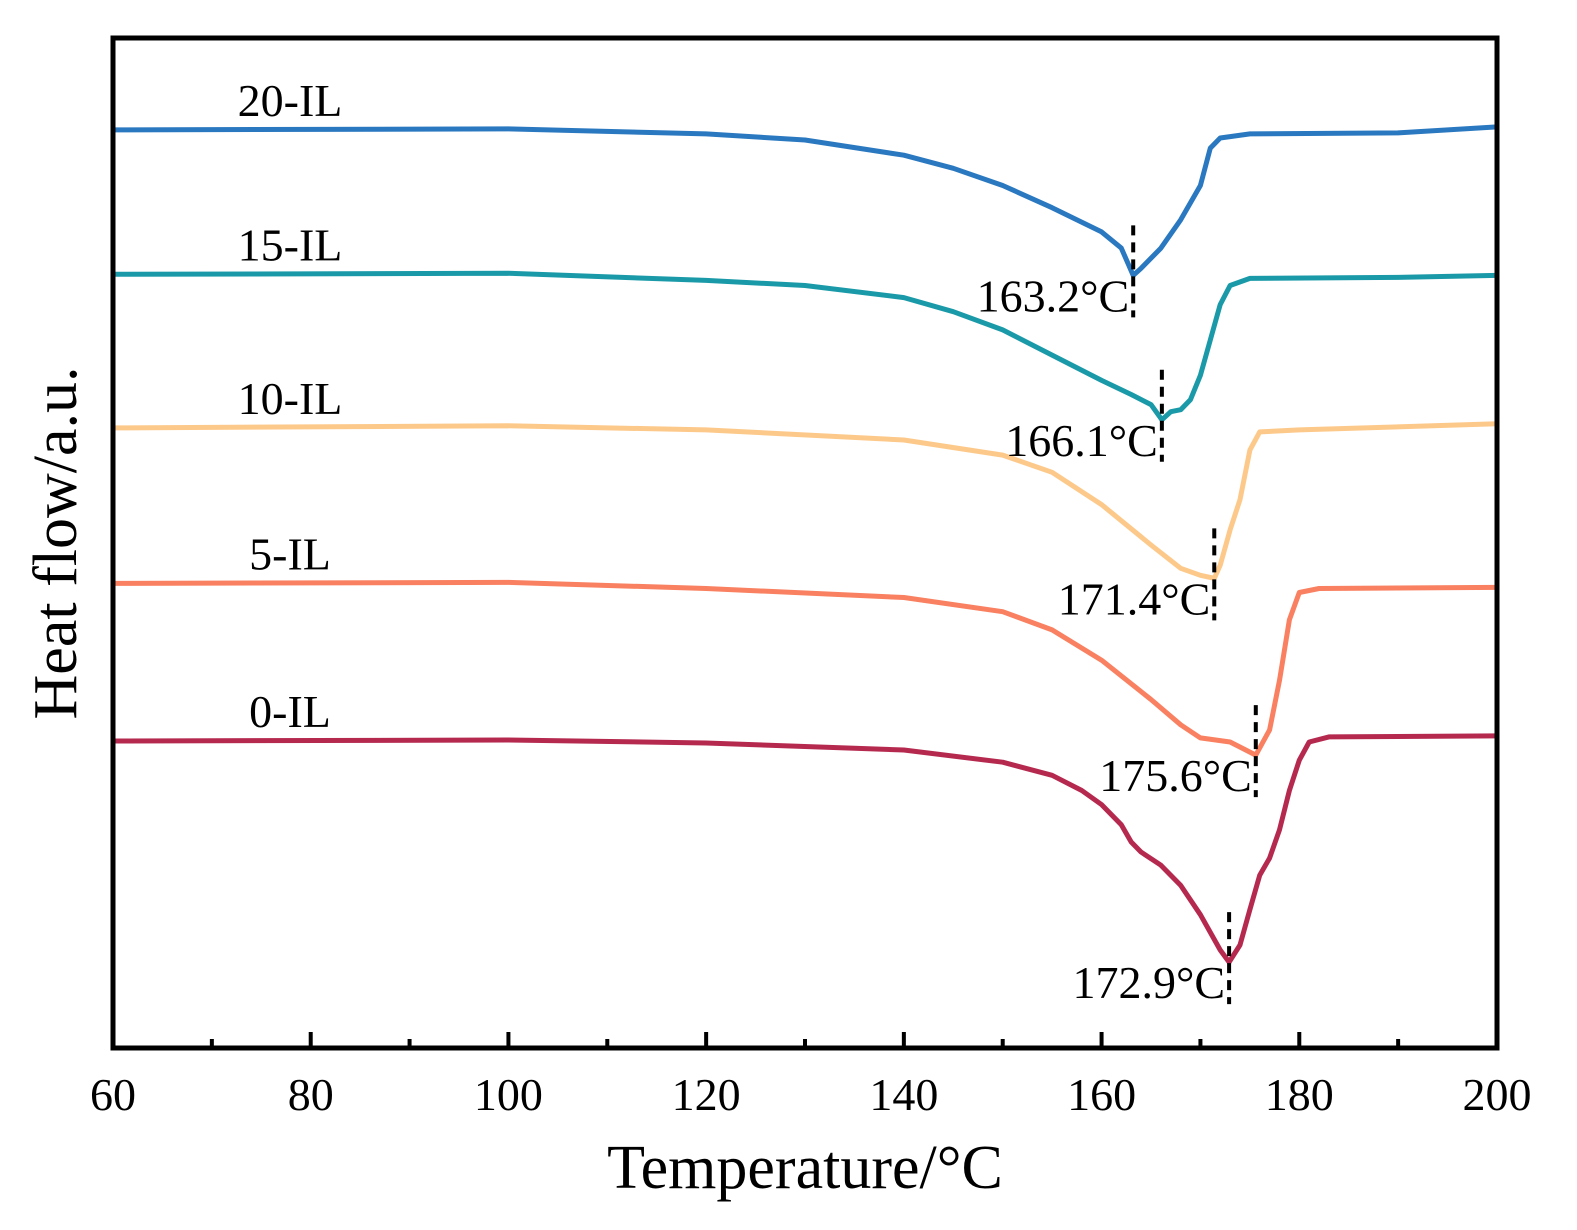  Describe the element at coordinates (290, 244) in the screenshot. I see `series-label: 15-IL` at that location.